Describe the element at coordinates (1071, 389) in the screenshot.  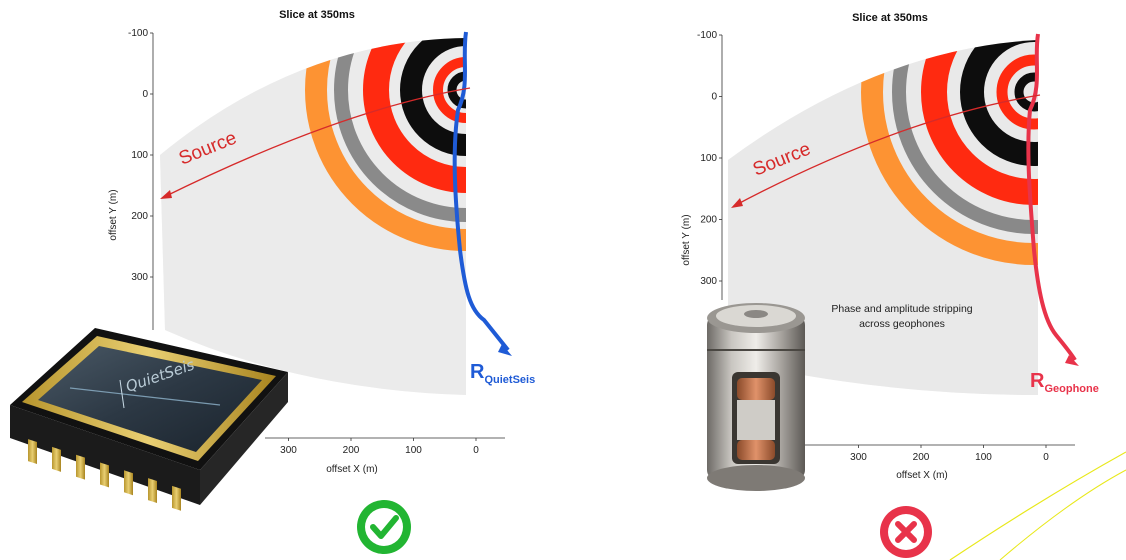
I see `receiver-label-sub: Geophone` at that location.